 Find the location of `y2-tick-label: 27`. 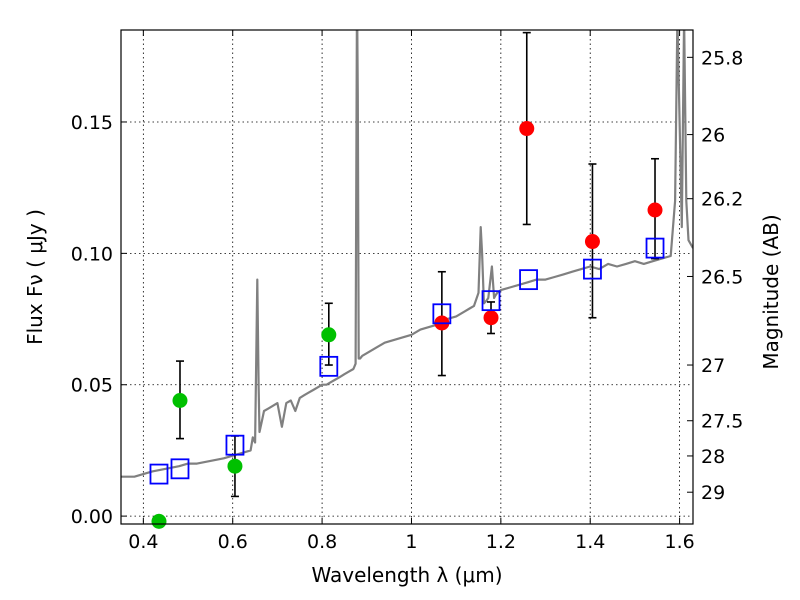

y2-tick-label: 27 is located at coordinates (713, 366).